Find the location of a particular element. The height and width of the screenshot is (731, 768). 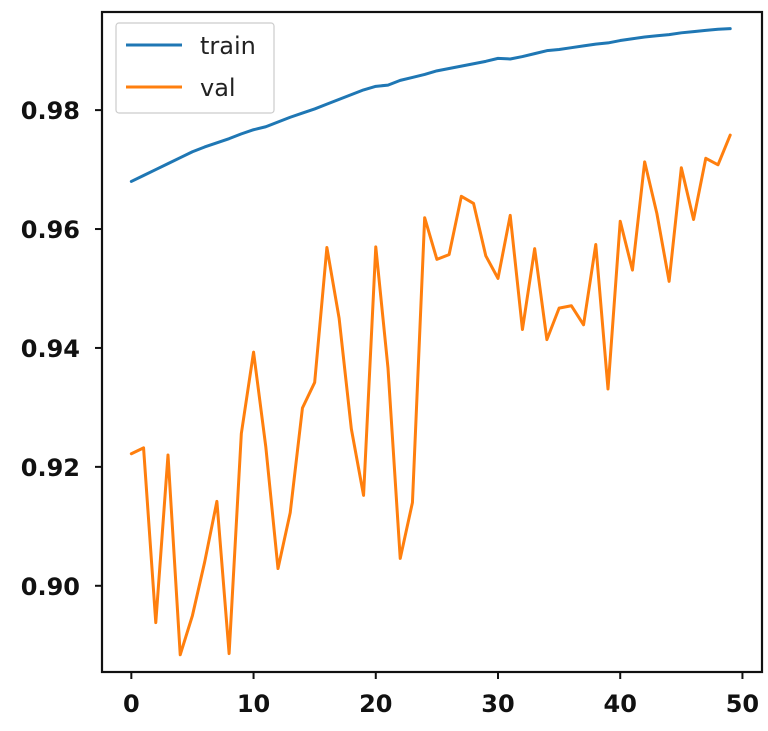

legend-label-train: train is located at coordinates (228, 46).